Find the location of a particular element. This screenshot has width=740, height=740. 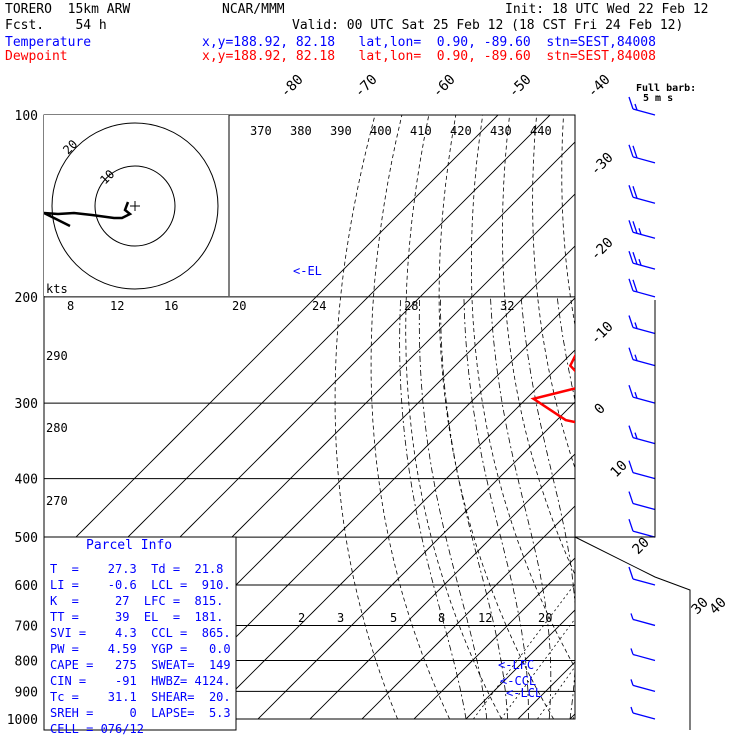

theta-e-label: 410 is located at coordinates (421, 131).